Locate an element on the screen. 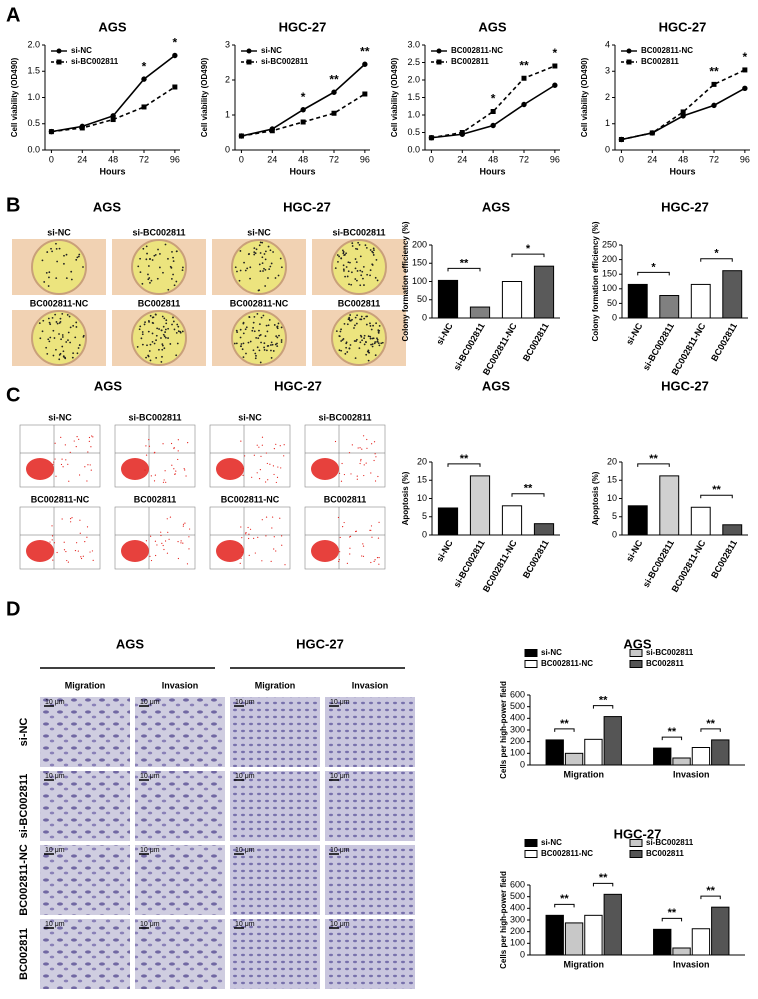  y-tick-label: 400 is located at coordinates (517, 718).